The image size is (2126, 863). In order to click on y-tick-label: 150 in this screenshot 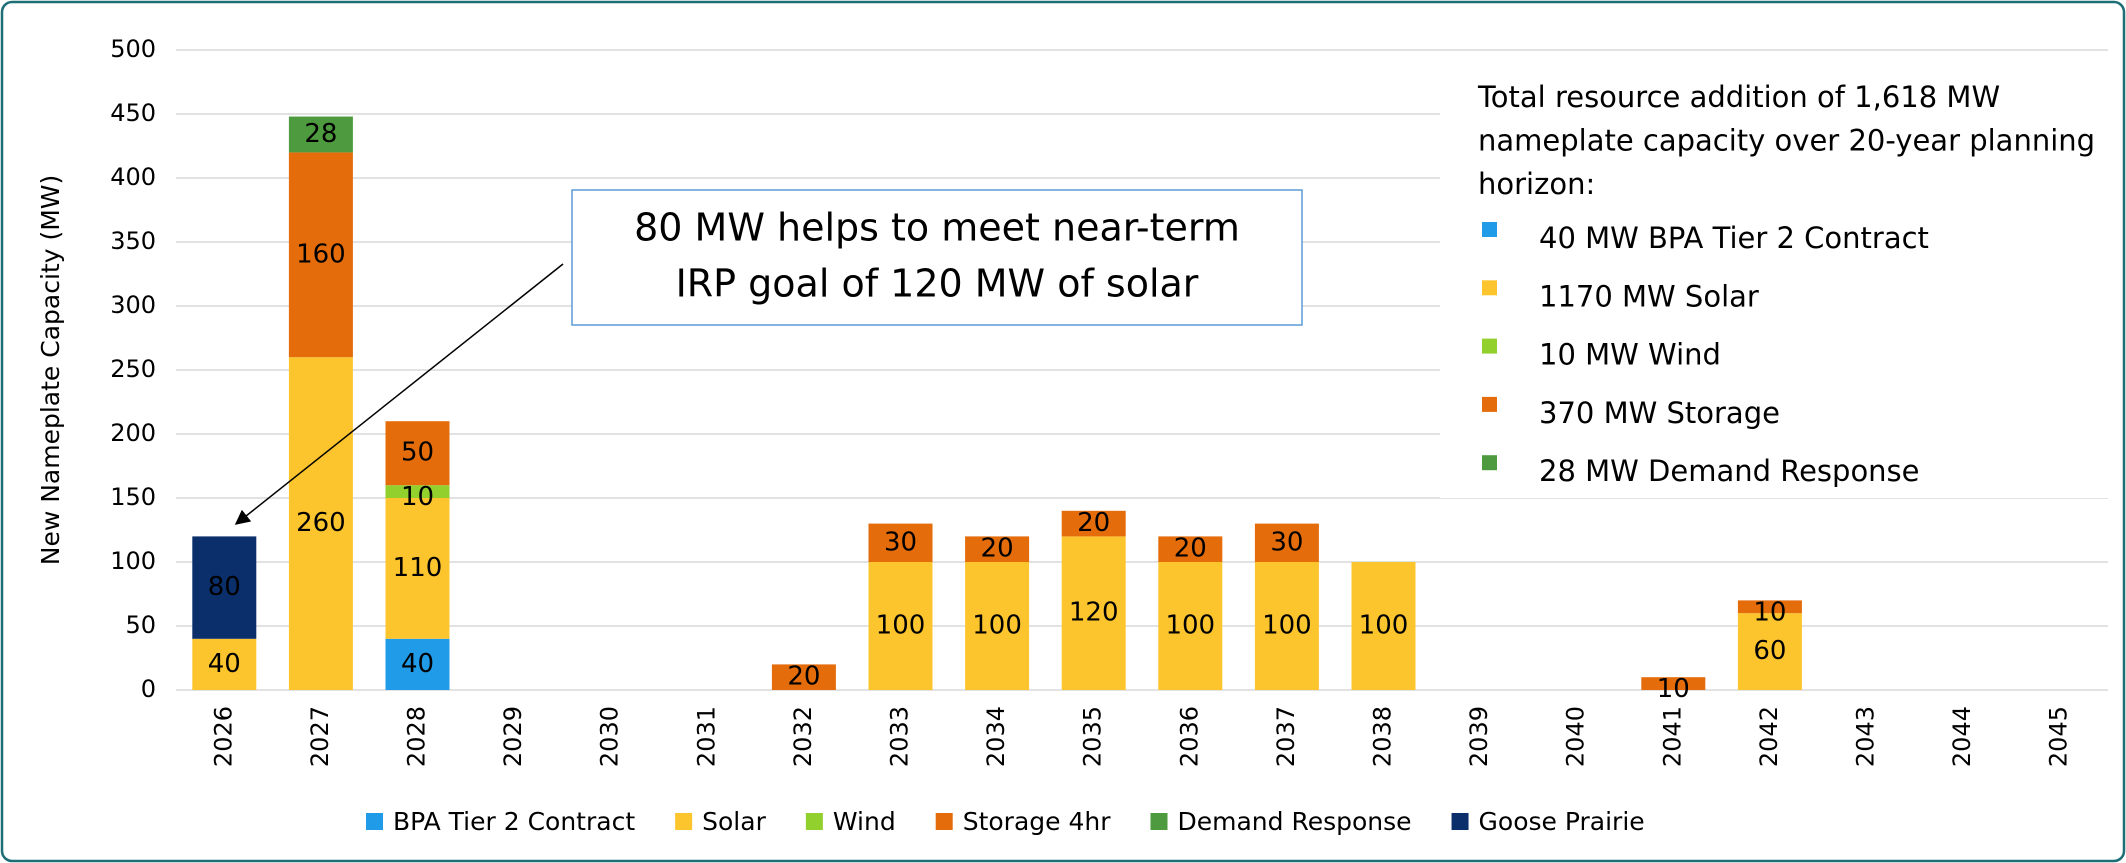, I will do `click(133, 497)`.